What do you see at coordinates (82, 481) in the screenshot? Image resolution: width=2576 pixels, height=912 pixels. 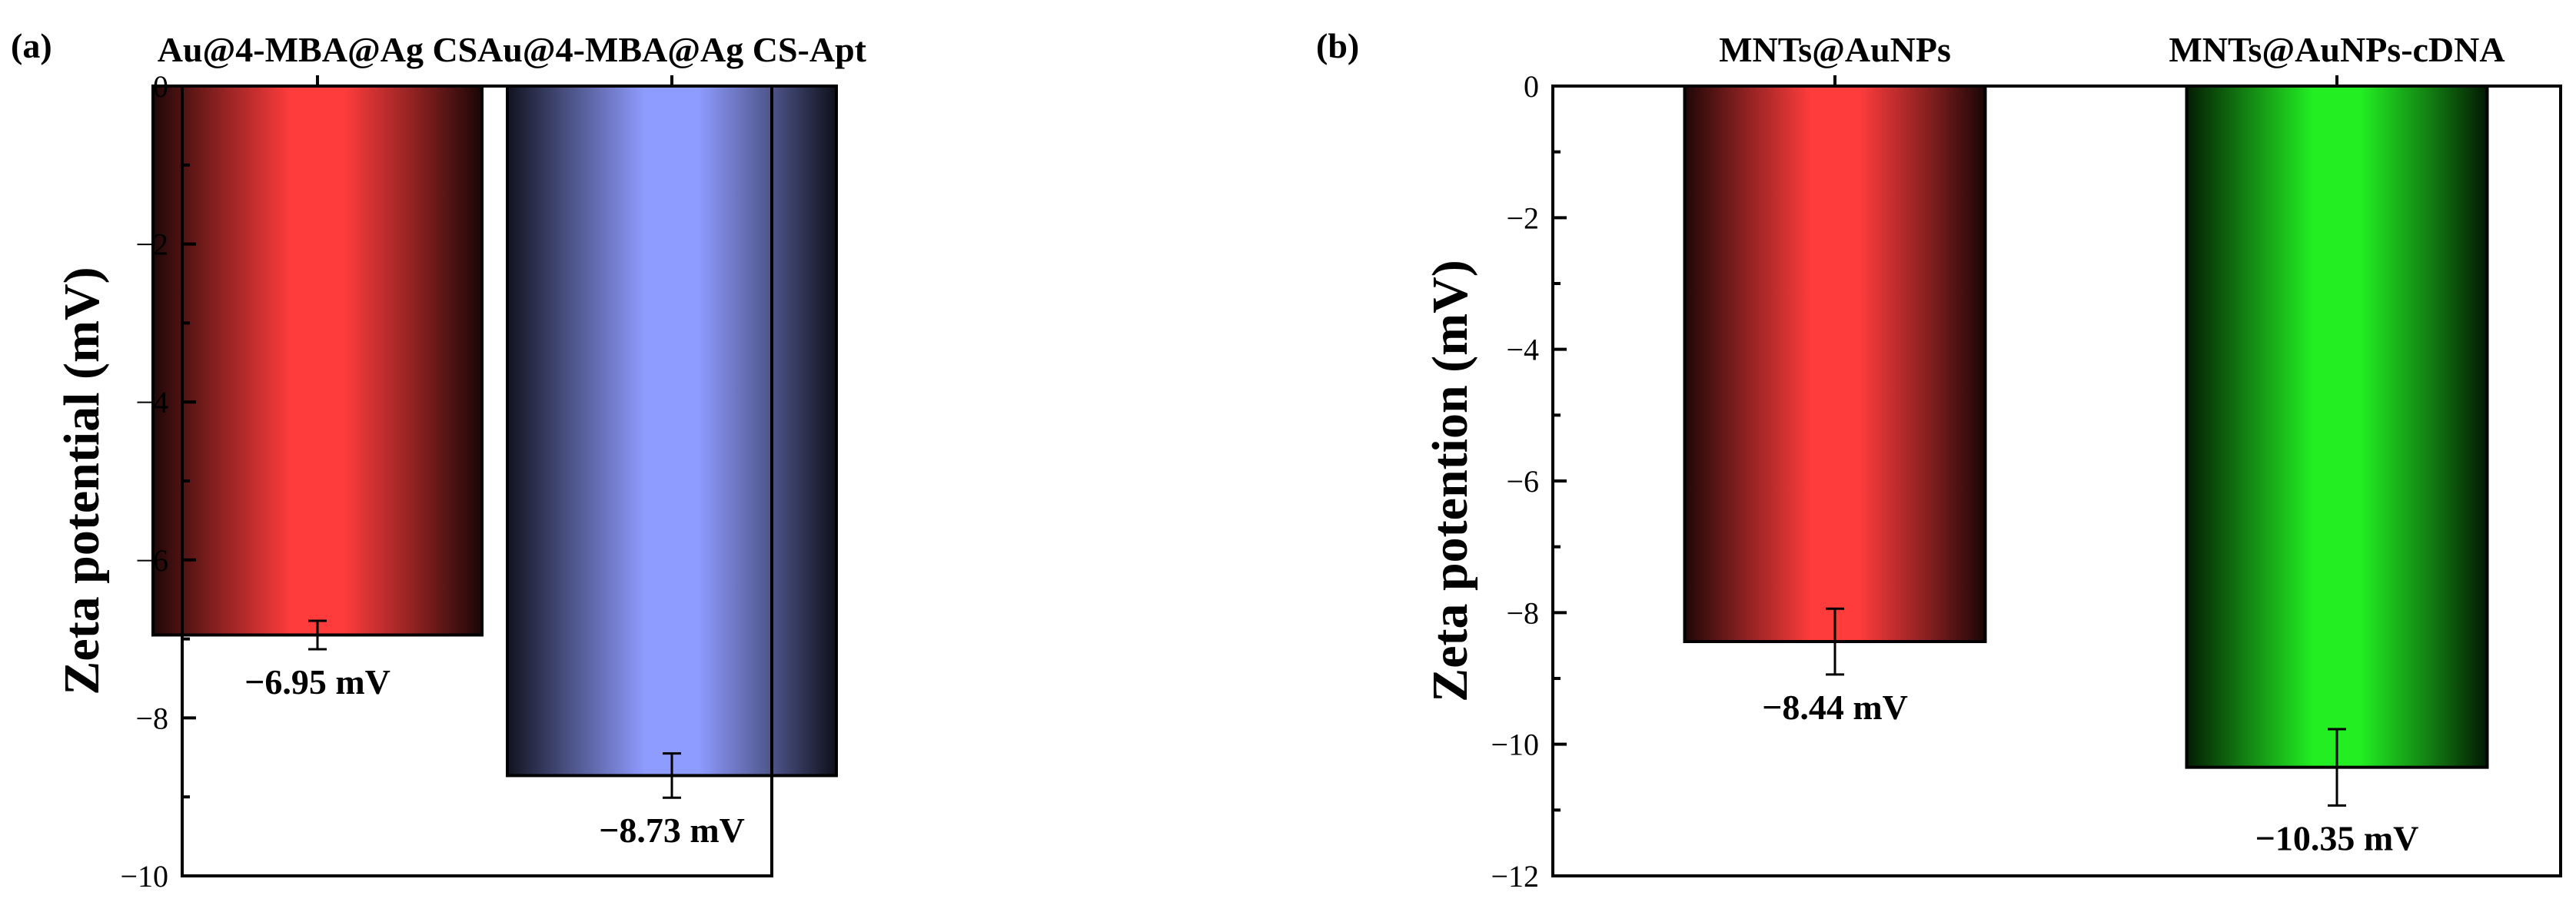 I see `y-axis-title: Zeta potential (mV)` at bounding box center [82, 481].